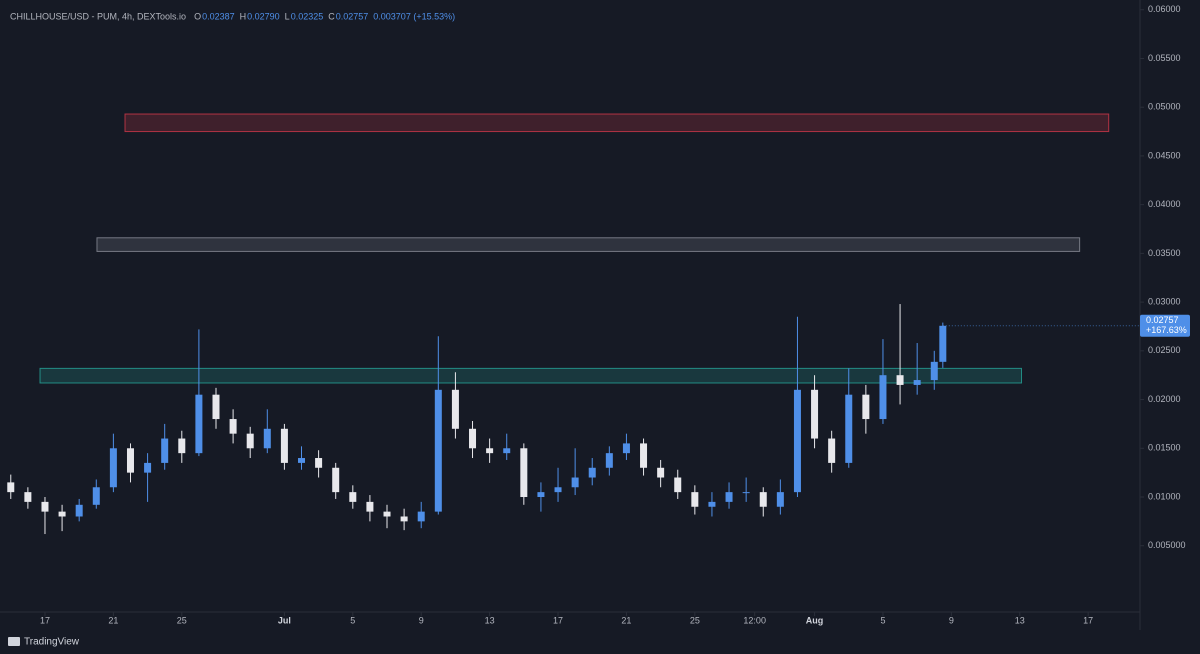 This screenshot has width=1200, height=654. Describe the element at coordinates (352, 16) in the screenshot. I see `ohlc-value: 0.02757` at that location.